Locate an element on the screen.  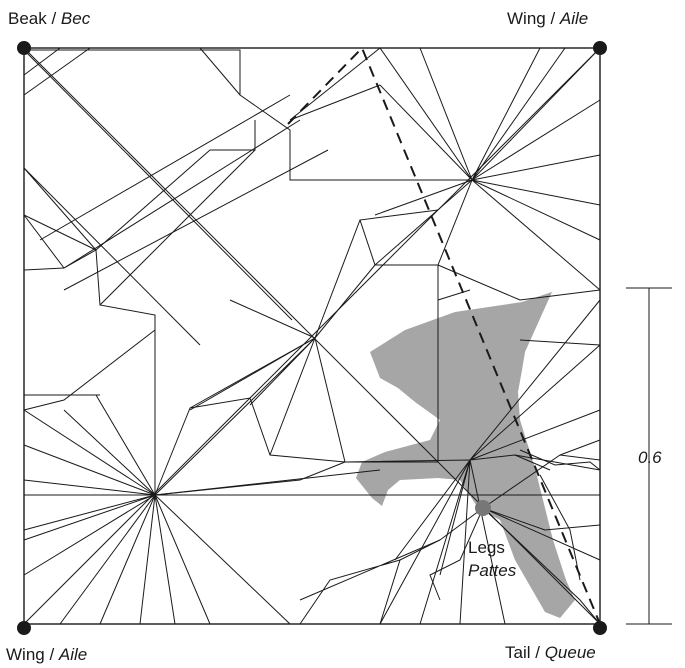
corner-label-top-left: Beak / Bec is located at coordinates (49, 18).